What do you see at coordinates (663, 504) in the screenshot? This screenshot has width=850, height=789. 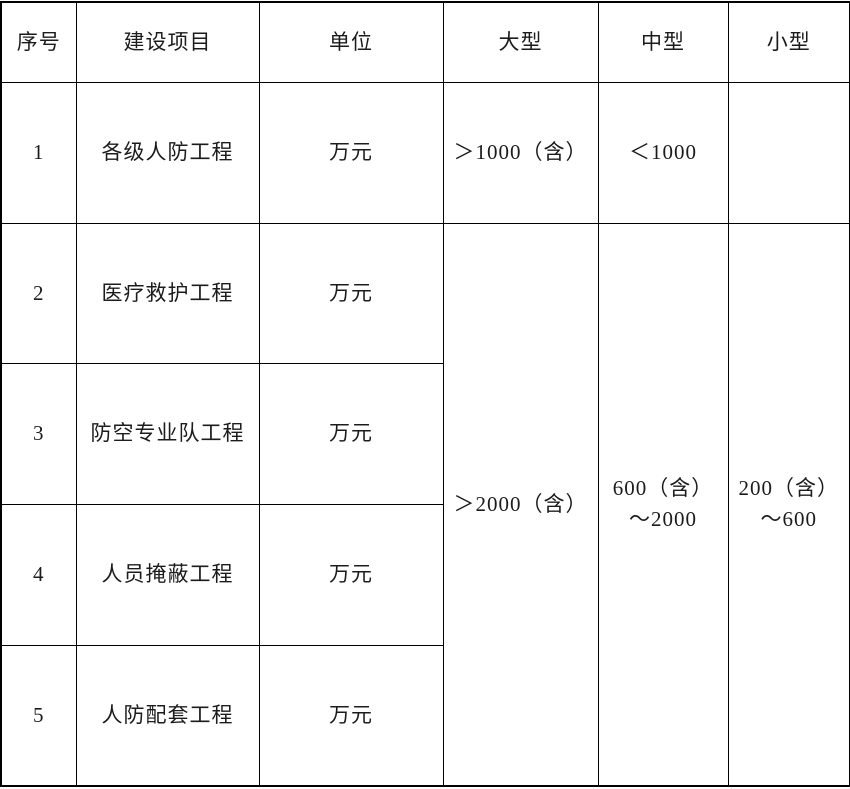 I see `cell-medium-merged: 600（含） ～2000` at bounding box center [663, 504].